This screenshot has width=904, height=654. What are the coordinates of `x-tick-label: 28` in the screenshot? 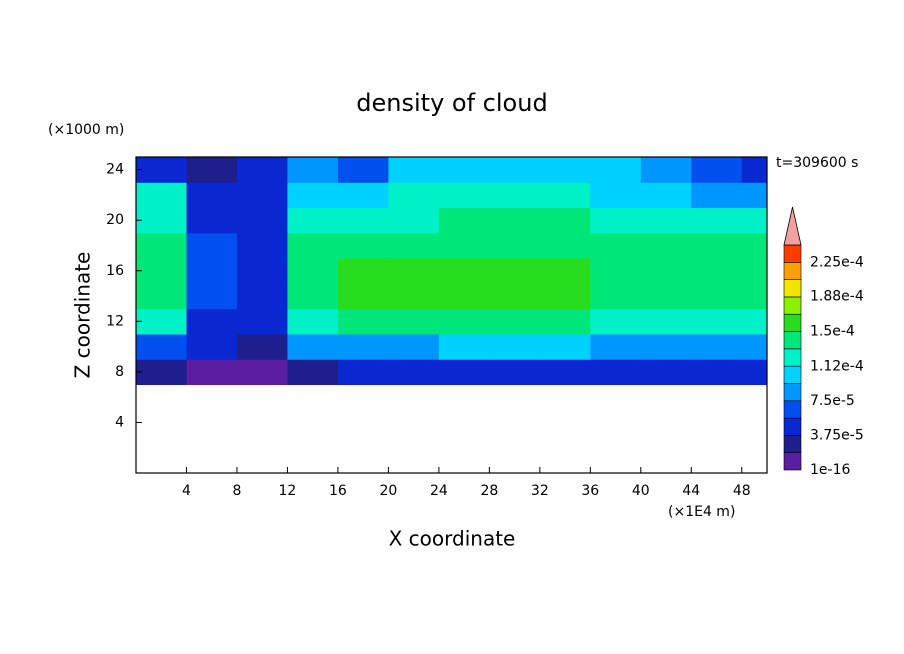 It's located at (489, 491).